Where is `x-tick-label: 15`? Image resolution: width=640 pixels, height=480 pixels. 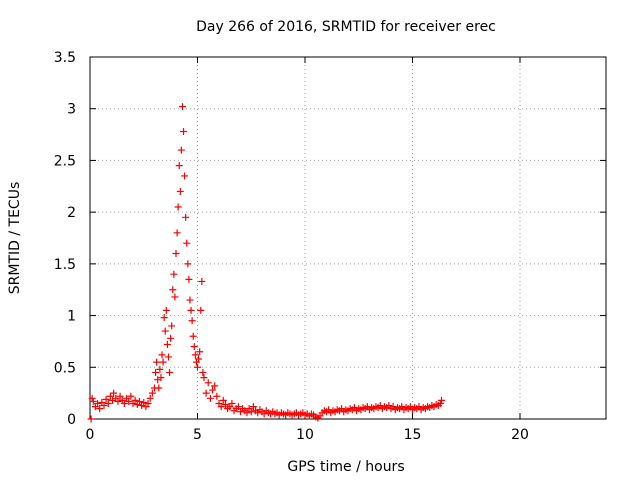
x-tick-label: 15 is located at coordinates (413, 435).